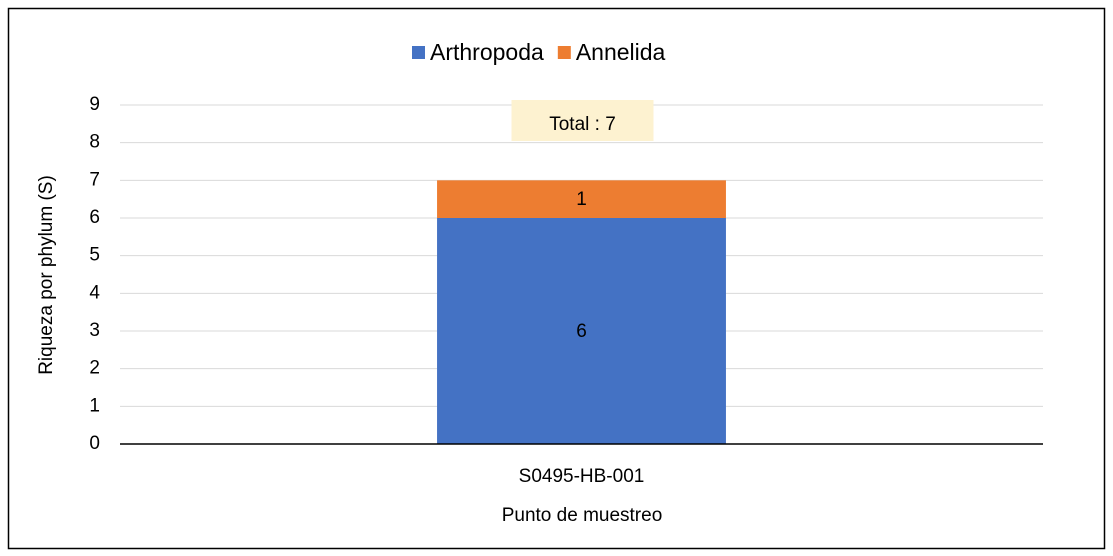 Image resolution: width=1113 pixels, height=556 pixels. What do you see at coordinates (46, 275) in the screenshot?
I see `y-axis-title: Riqueza por phylum (S)` at bounding box center [46, 275].